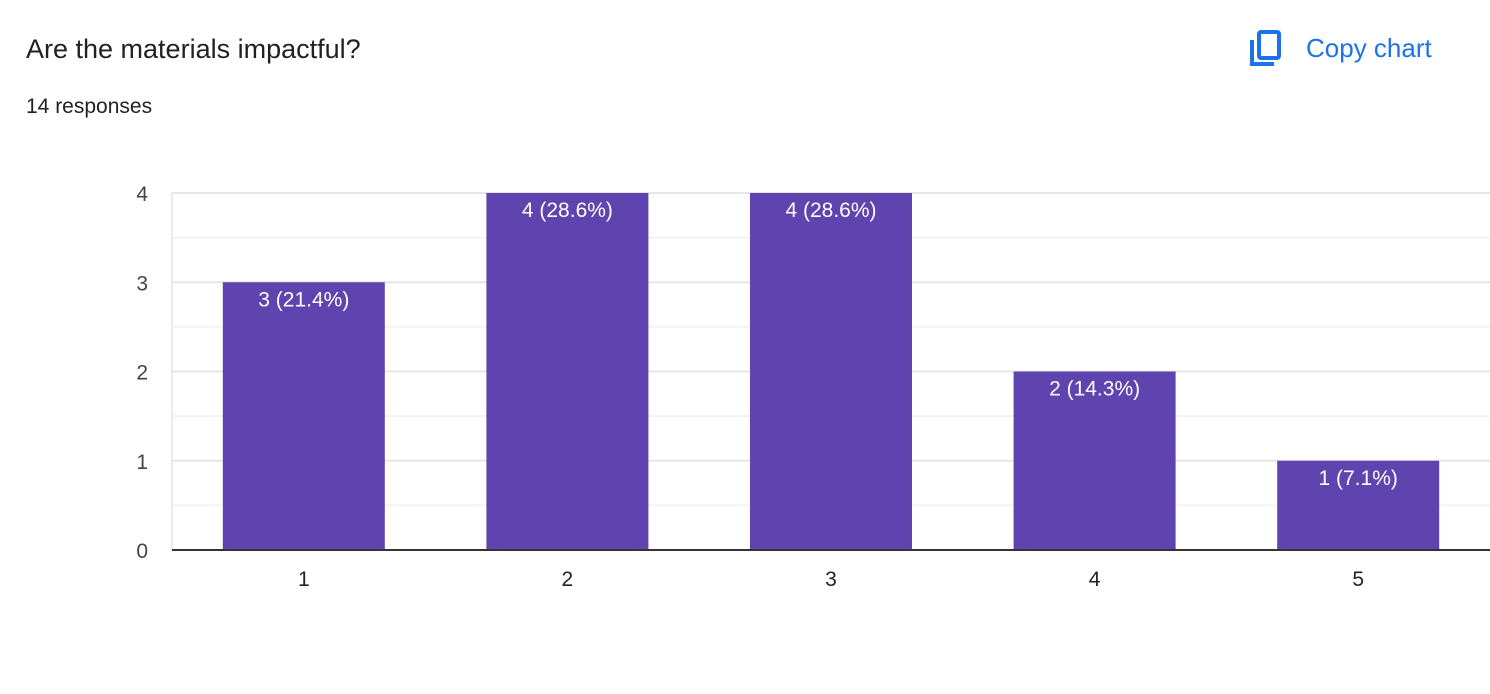  What do you see at coordinates (1369, 47) in the screenshot?
I see `copy-chart-label: Copy chart` at bounding box center [1369, 47].